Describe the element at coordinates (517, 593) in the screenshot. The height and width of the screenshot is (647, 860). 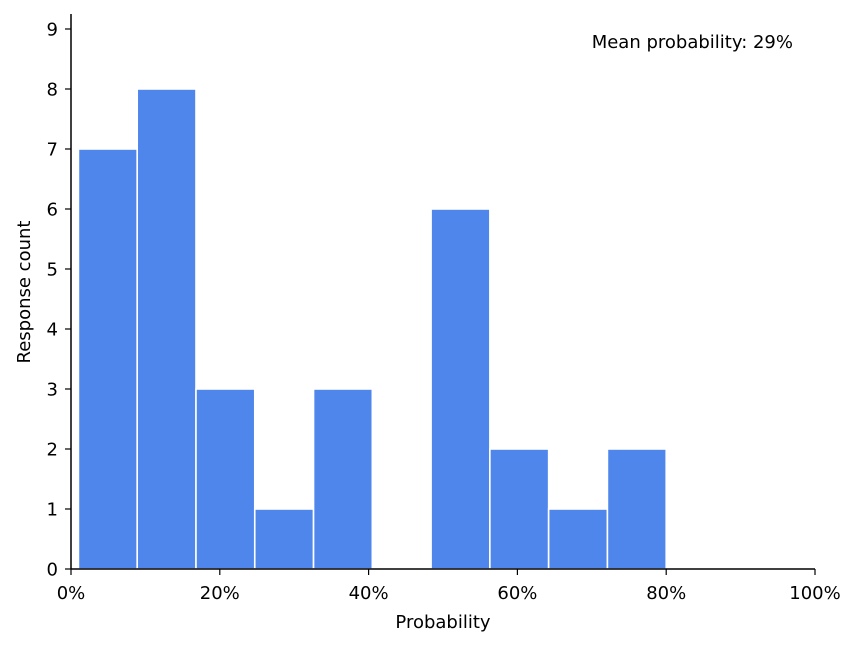
I see `x-tick-label: 60%` at that location.